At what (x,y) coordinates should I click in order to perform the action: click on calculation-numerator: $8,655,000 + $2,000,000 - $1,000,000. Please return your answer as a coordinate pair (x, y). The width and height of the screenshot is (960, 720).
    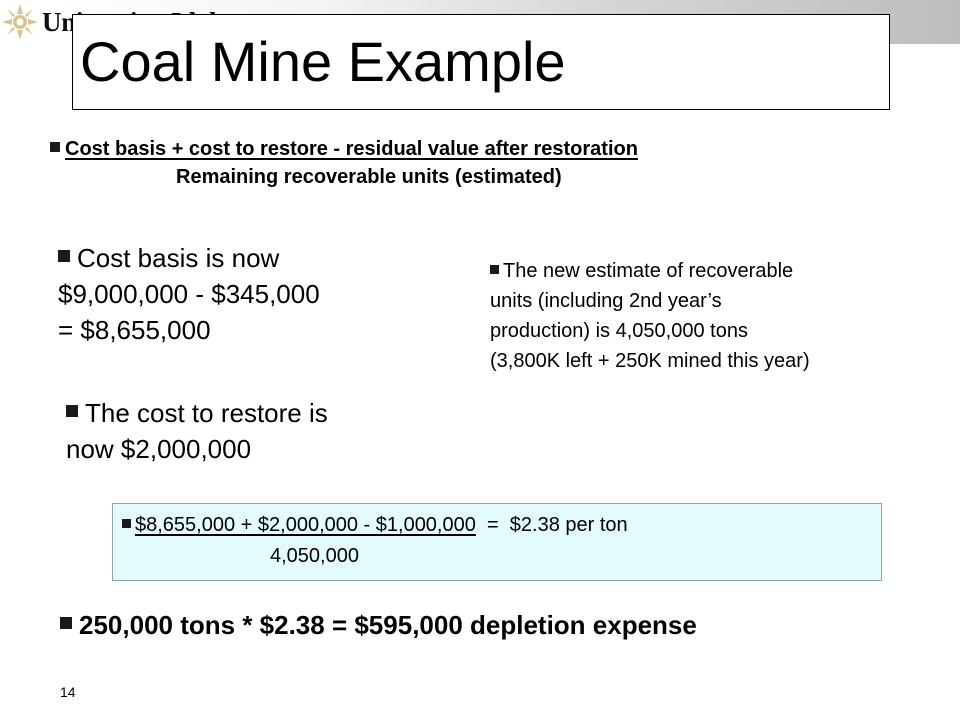
    Looking at the image, I should click on (305, 525).